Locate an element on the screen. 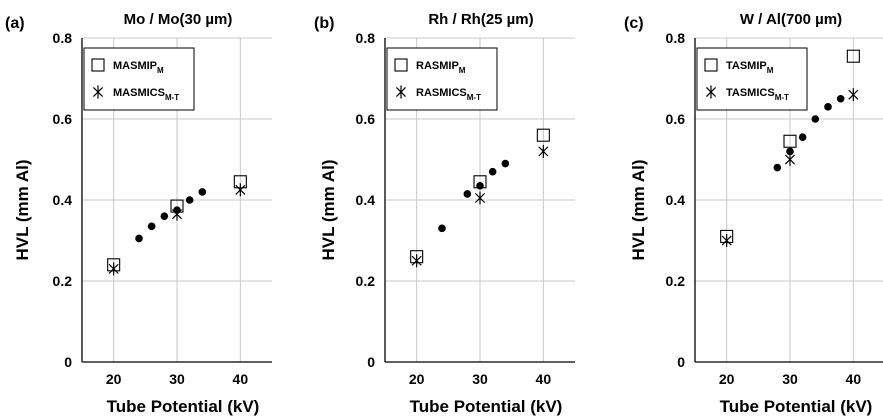 The height and width of the screenshot is (418, 883). series-dot-points is located at coordinates (809, 133).